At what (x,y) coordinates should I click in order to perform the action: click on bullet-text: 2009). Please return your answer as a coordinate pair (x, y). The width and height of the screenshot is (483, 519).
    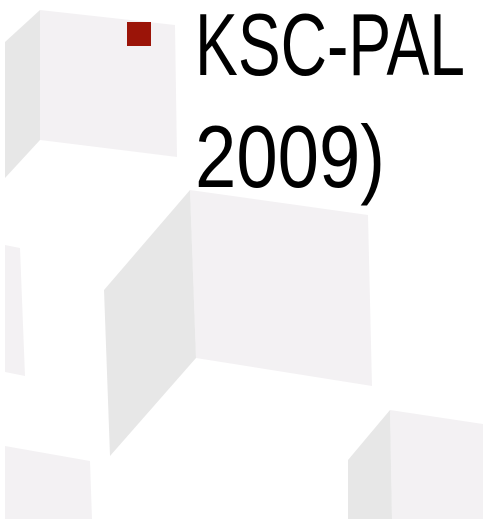
    Looking at the image, I should click on (290, 156).